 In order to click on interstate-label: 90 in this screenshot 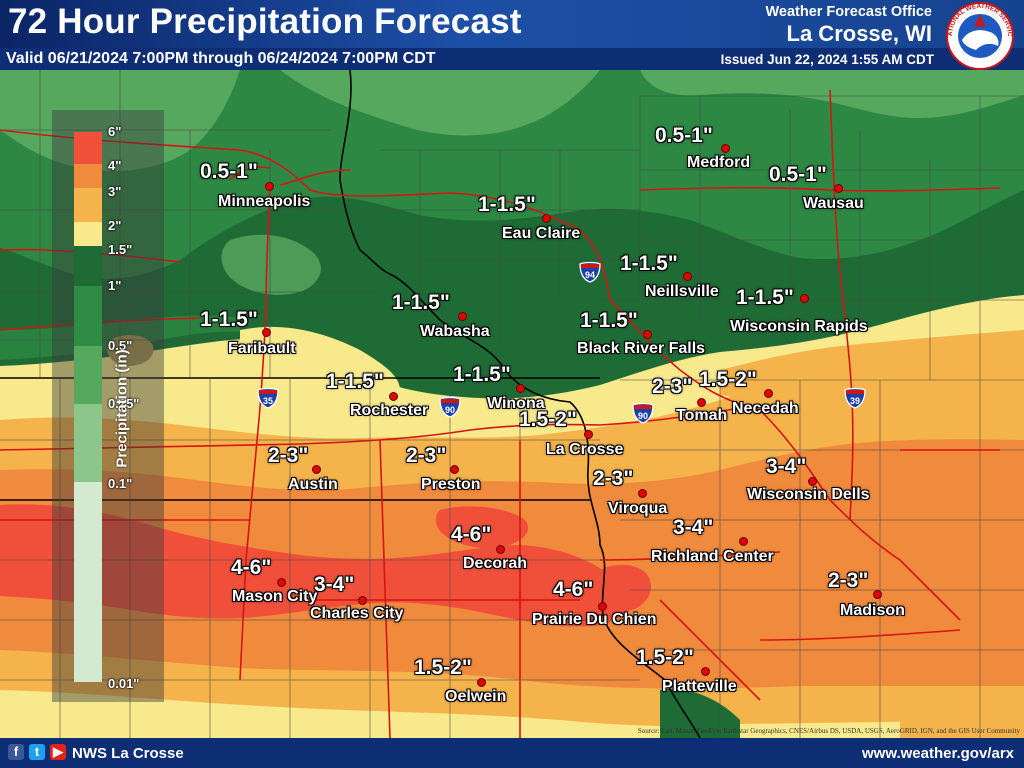, I will do `click(450, 410)`.